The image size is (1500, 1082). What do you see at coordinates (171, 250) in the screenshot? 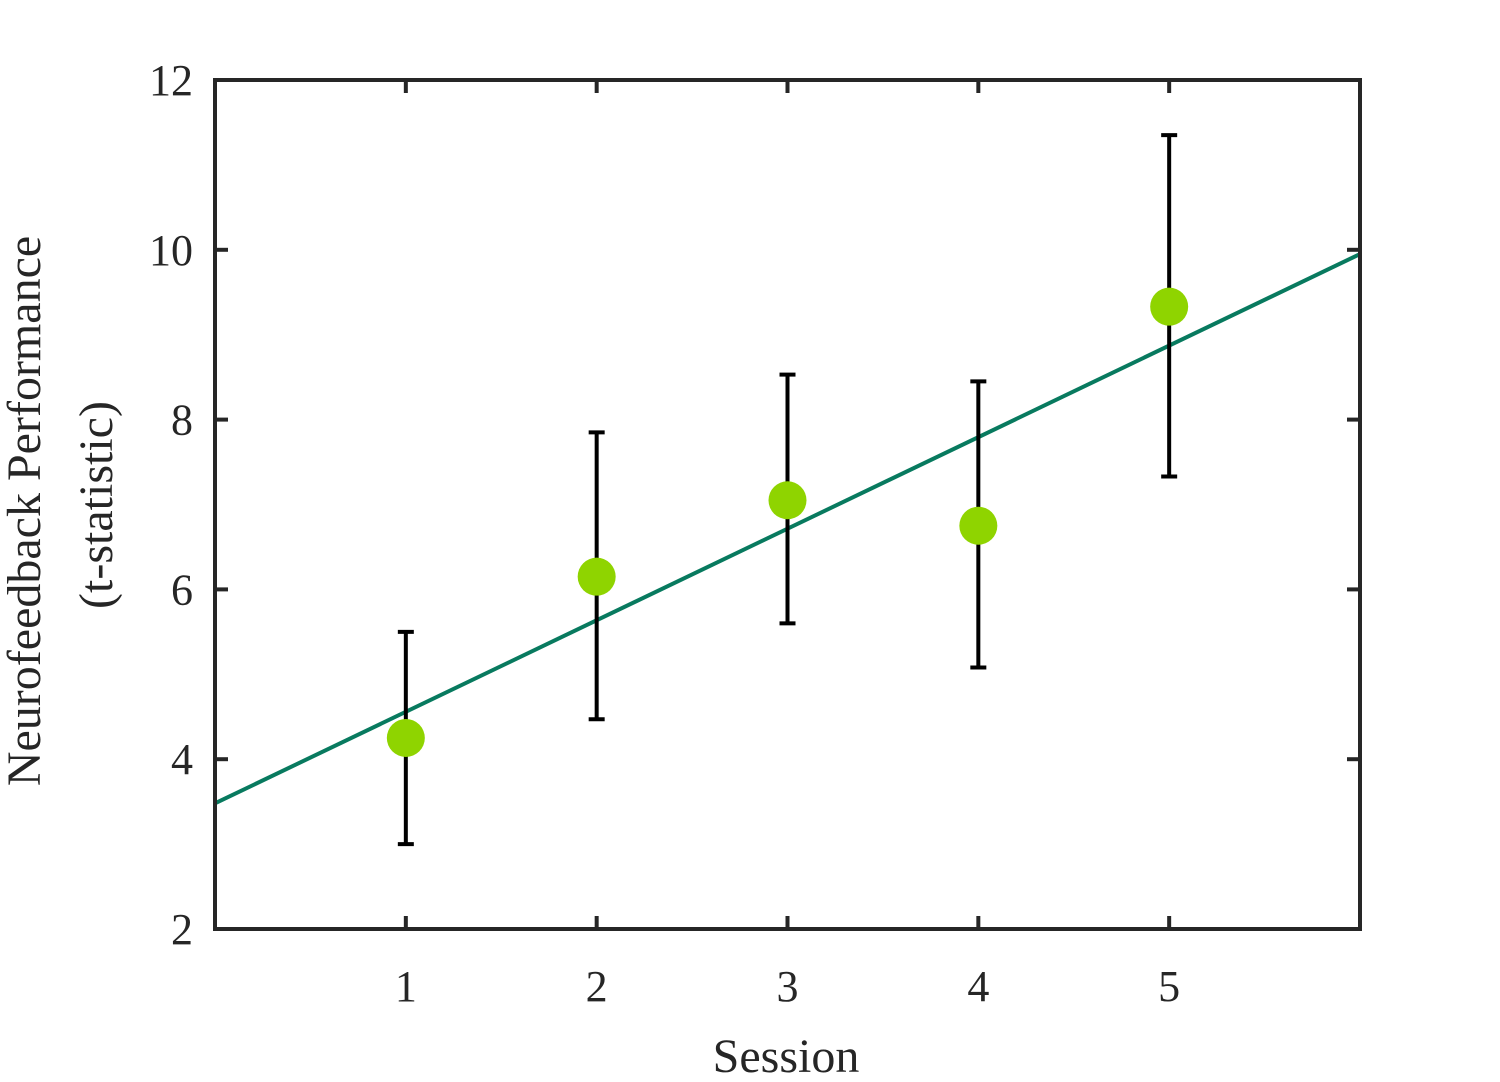
I see `y-tick-label: 10` at bounding box center [171, 250].